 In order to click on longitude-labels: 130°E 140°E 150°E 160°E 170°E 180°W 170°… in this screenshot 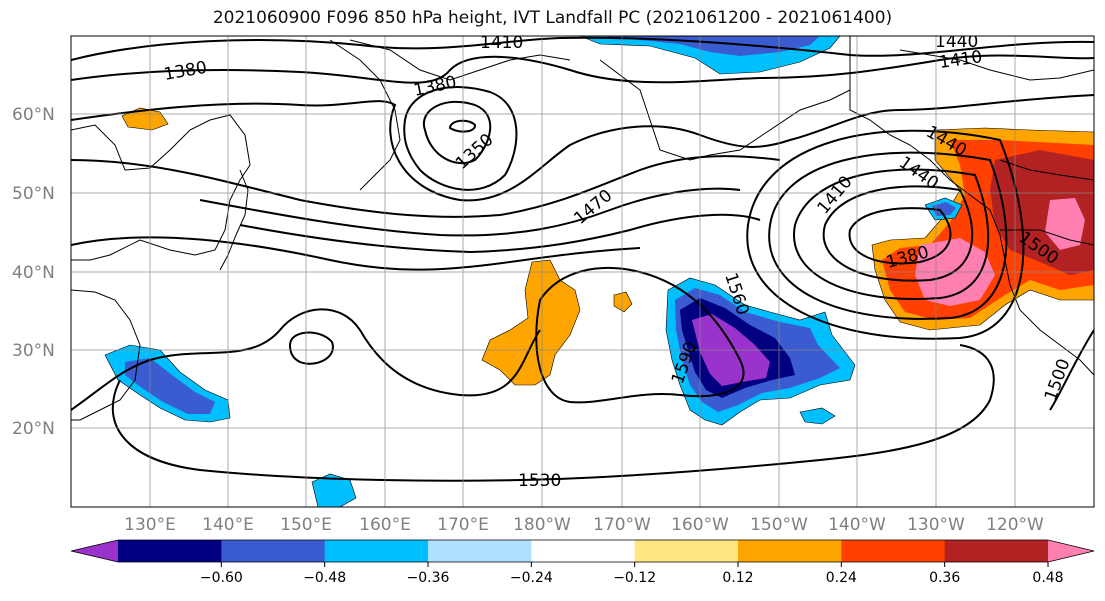, I will do `click(584, 525)`.